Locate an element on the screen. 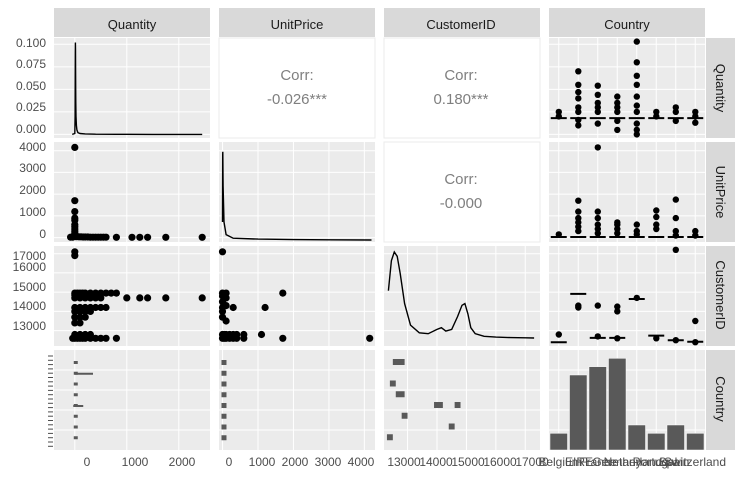 Image resolution: width=743 pixels, height=480 pixels. y-tick-label-customerid-13000: 13000 is located at coordinates (30, 326).